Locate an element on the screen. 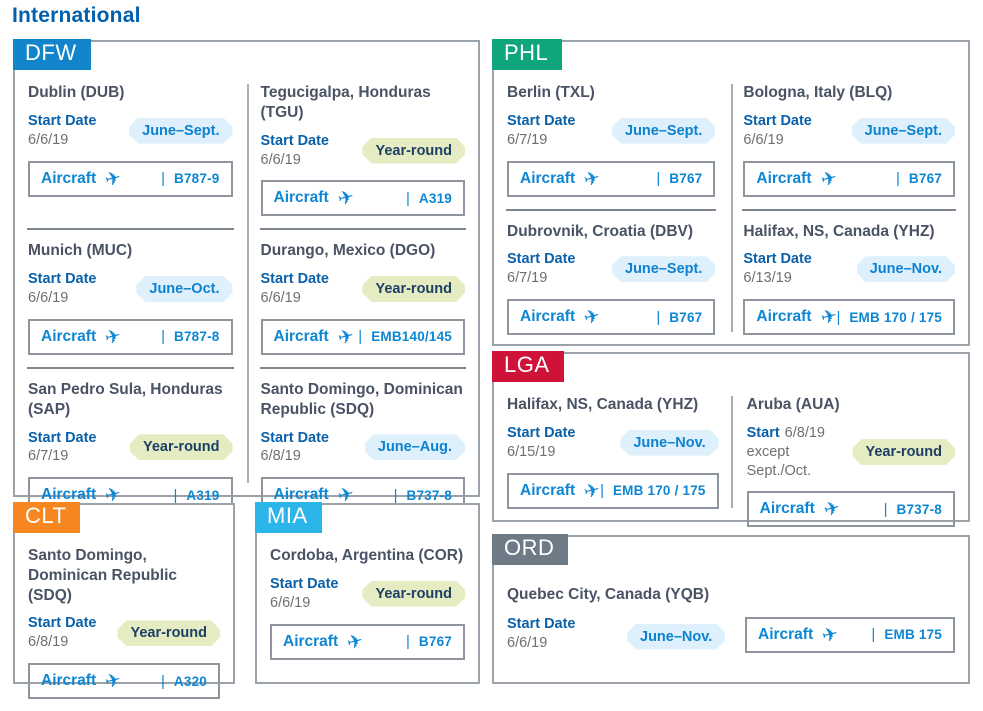 This screenshot has height=711, width=983. aircraft-code: A319 is located at coordinates (435, 198).